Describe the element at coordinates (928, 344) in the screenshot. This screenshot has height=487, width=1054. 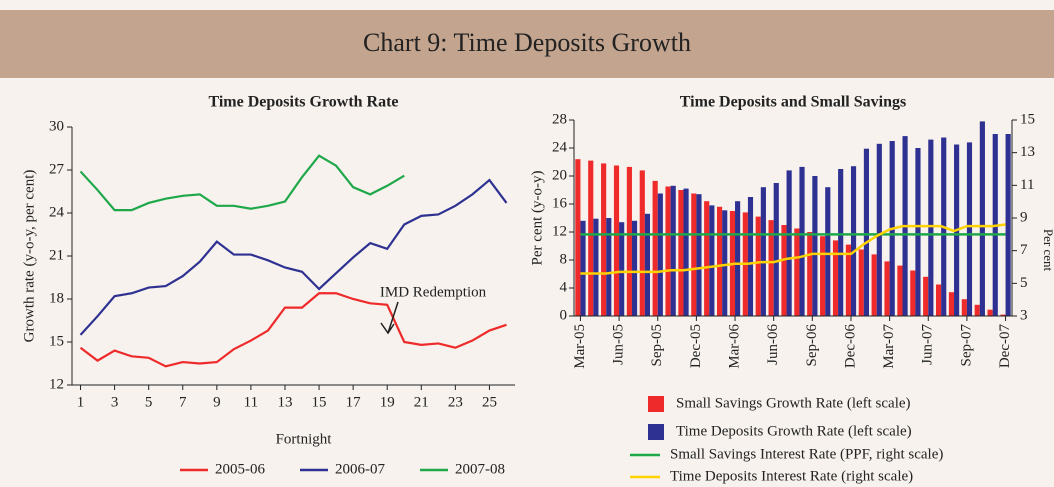
I see `x-tick-label: Jun-07` at that location.